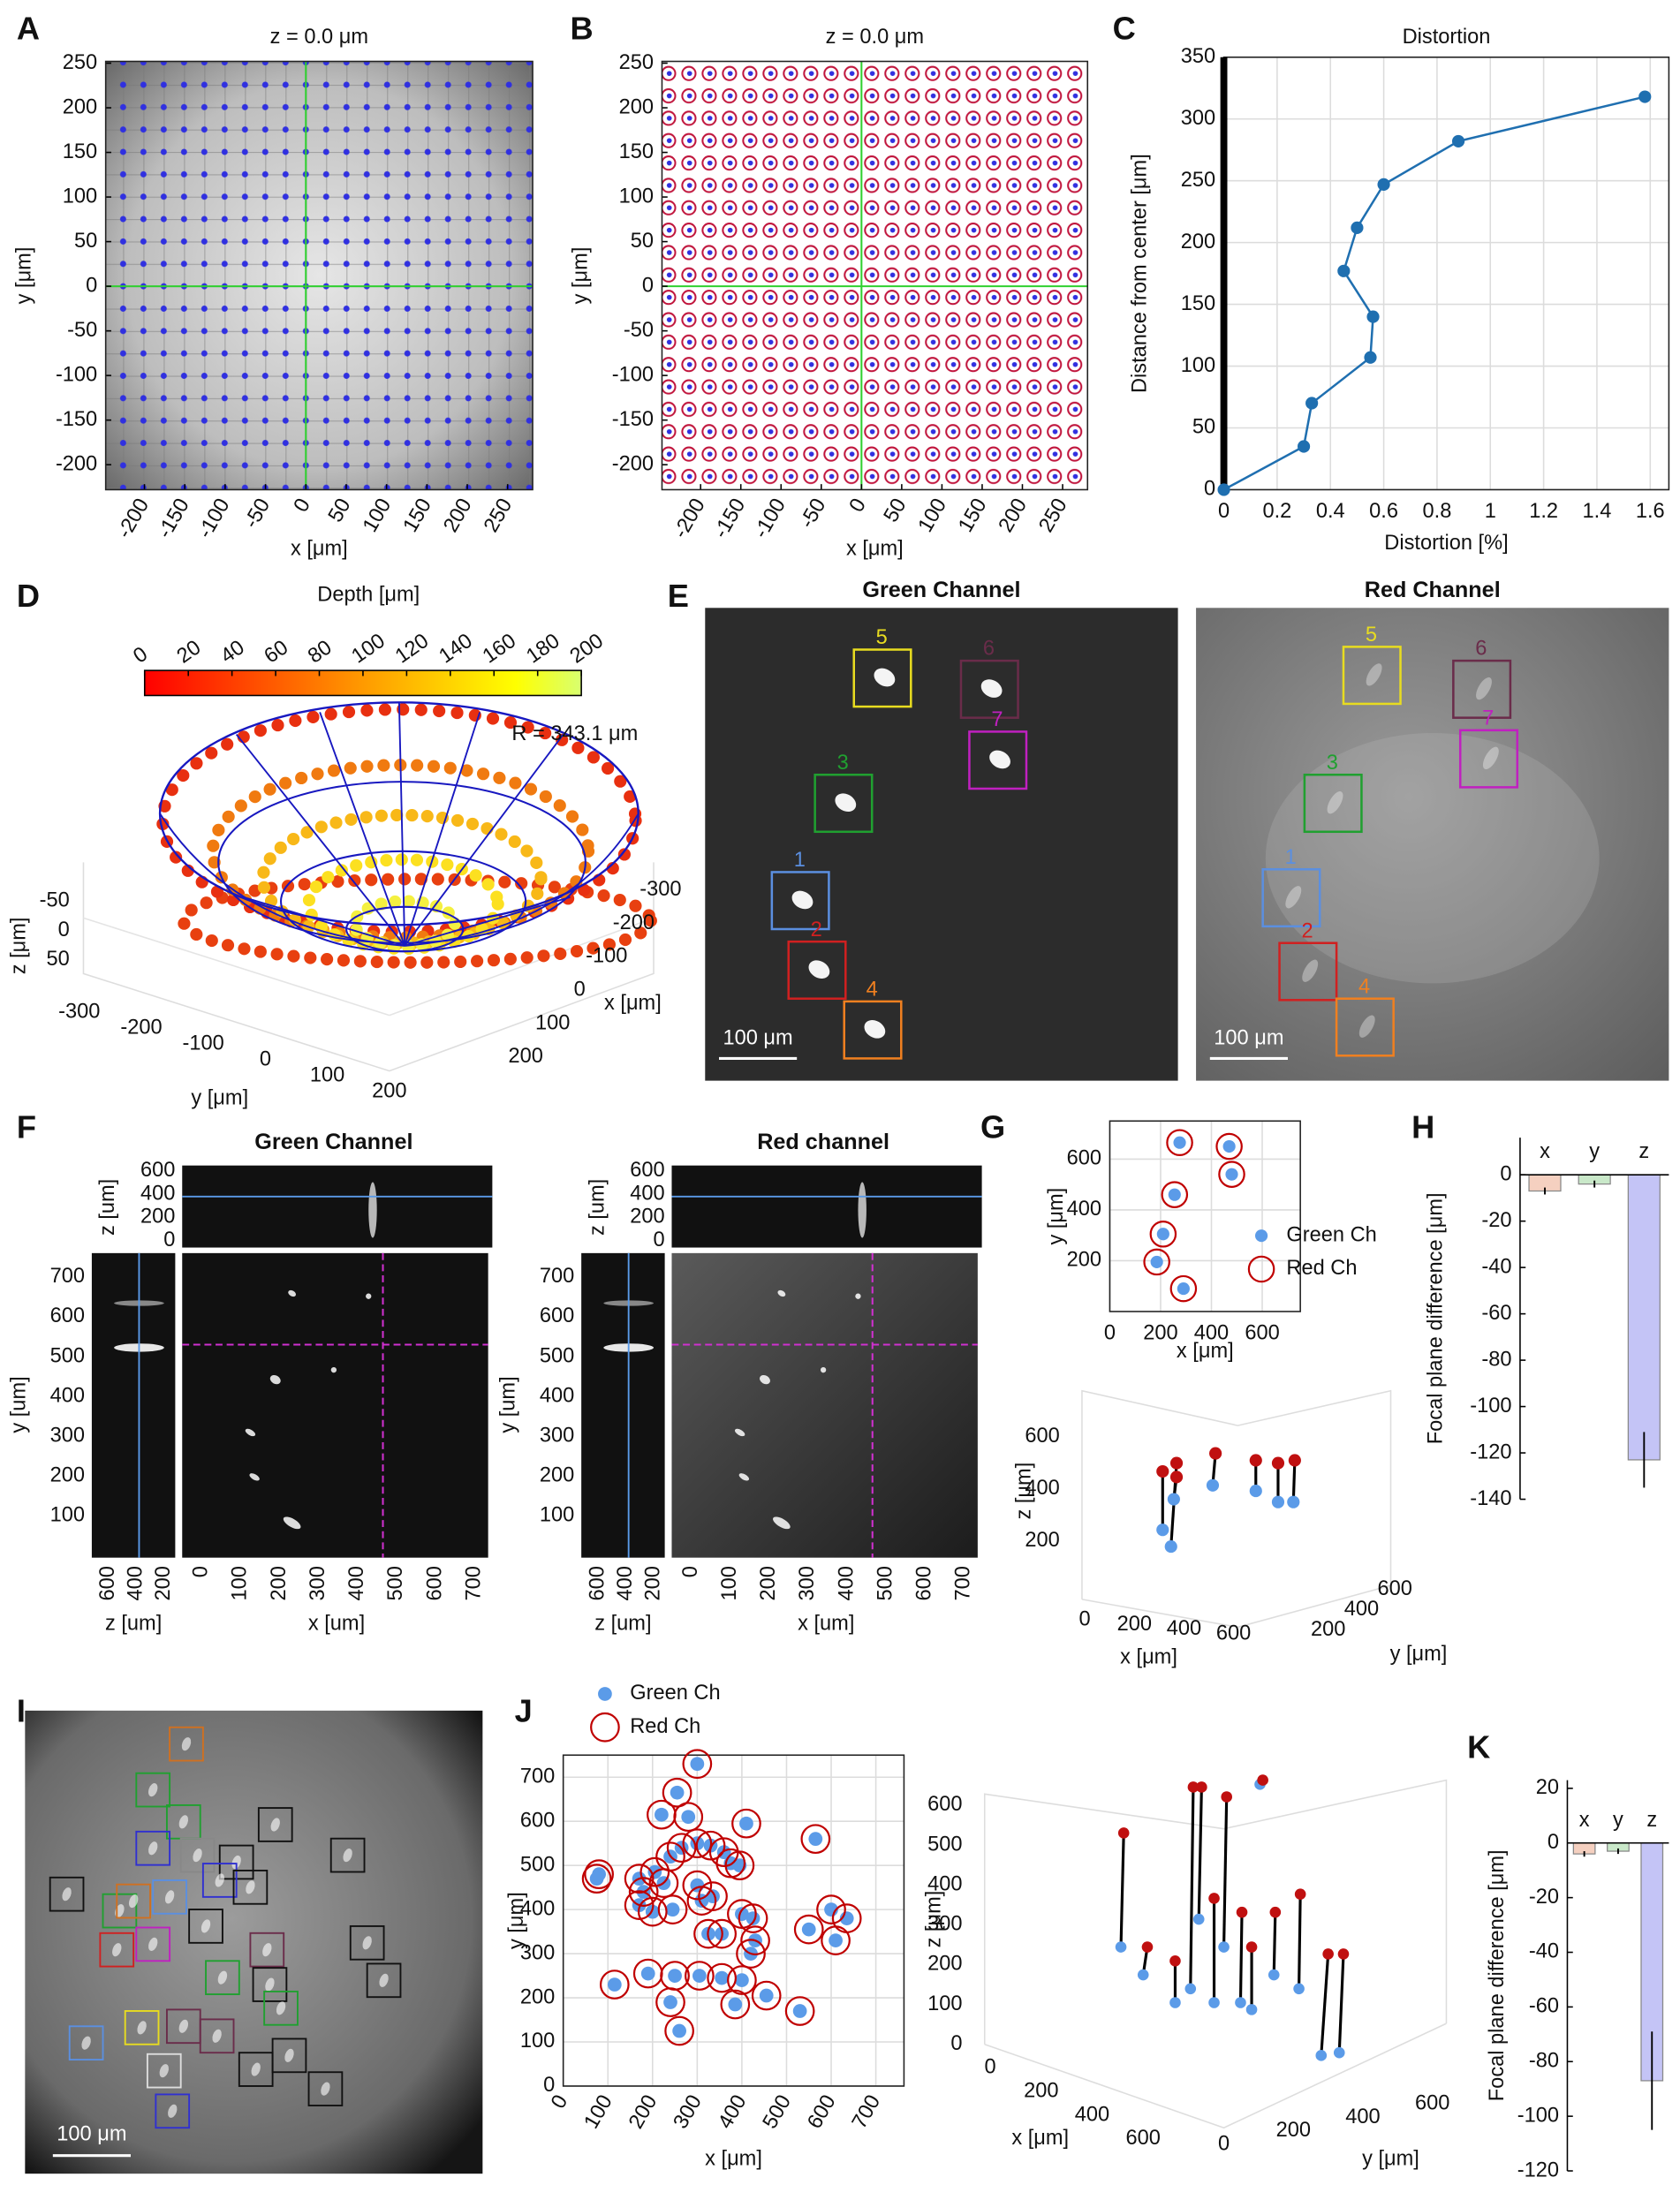 The height and width of the screenshot is (2185, 1680). Describe the element at coordinates (1490, 1498) in the screenshot. I see `y-tick-label: -140` at that location.